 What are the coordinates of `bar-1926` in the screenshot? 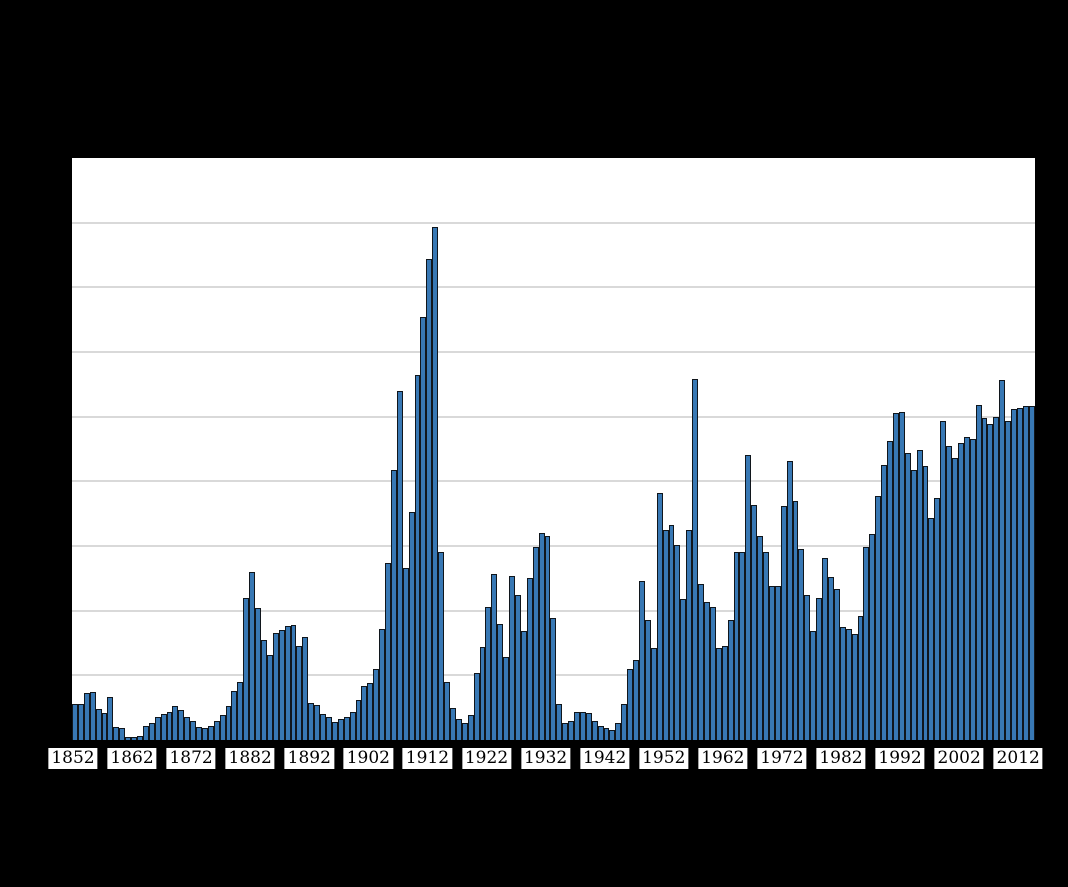 It's located at (512, 657).